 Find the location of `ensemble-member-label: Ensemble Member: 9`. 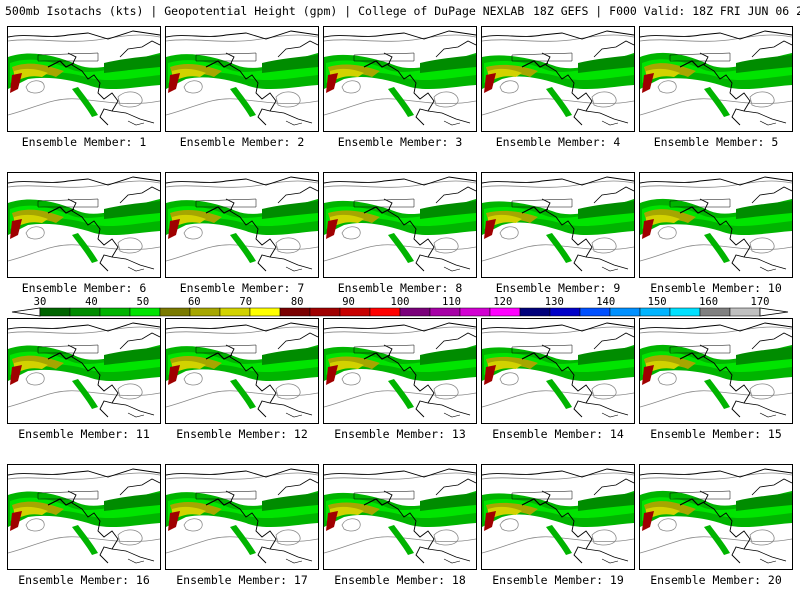

ensemble-member-label: Ensemble Member: 9 is located at coordinates (558, 288).